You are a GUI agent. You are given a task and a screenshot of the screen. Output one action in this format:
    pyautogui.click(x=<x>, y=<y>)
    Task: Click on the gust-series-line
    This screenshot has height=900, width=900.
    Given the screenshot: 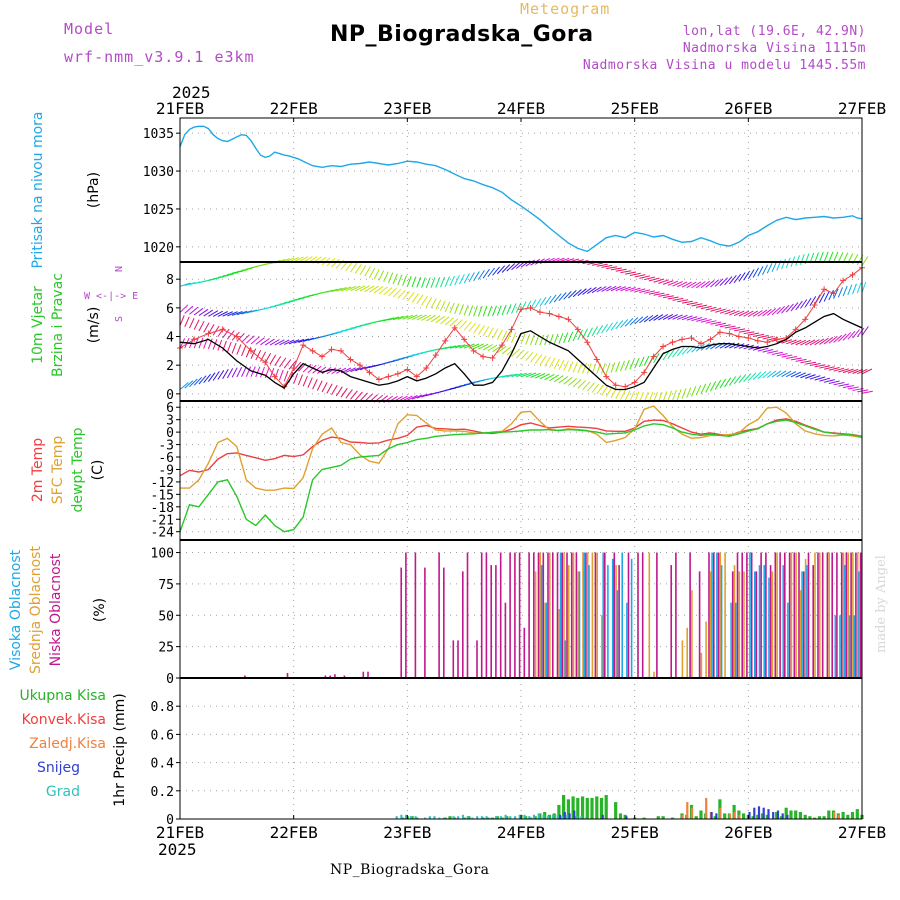 What is the action you would take?
    pyautogui.click(x=521, y=327)
    